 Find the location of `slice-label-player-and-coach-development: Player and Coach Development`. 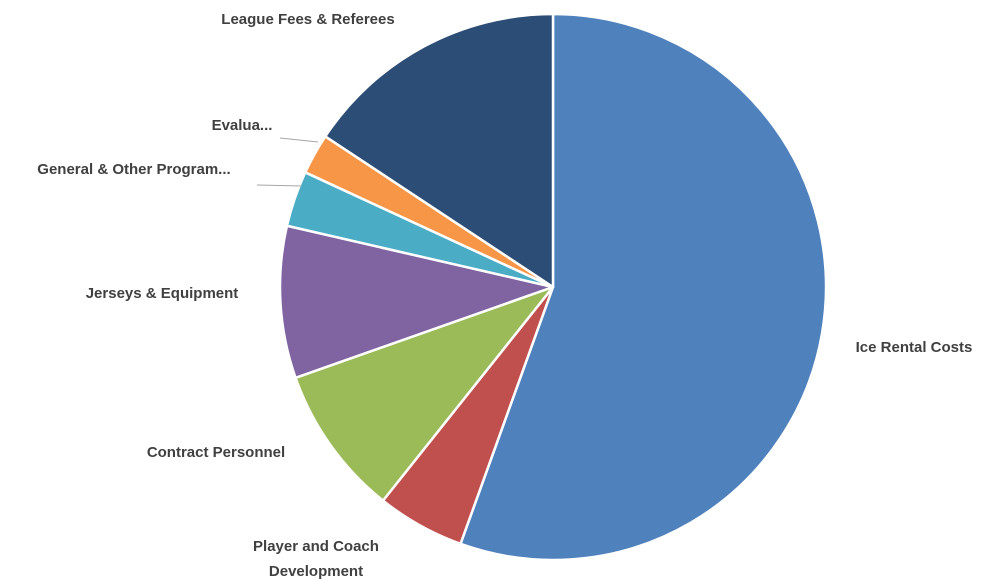

slice-label-player-and-coach-development: Player and Coach Development is located at coordinates (316, 559).